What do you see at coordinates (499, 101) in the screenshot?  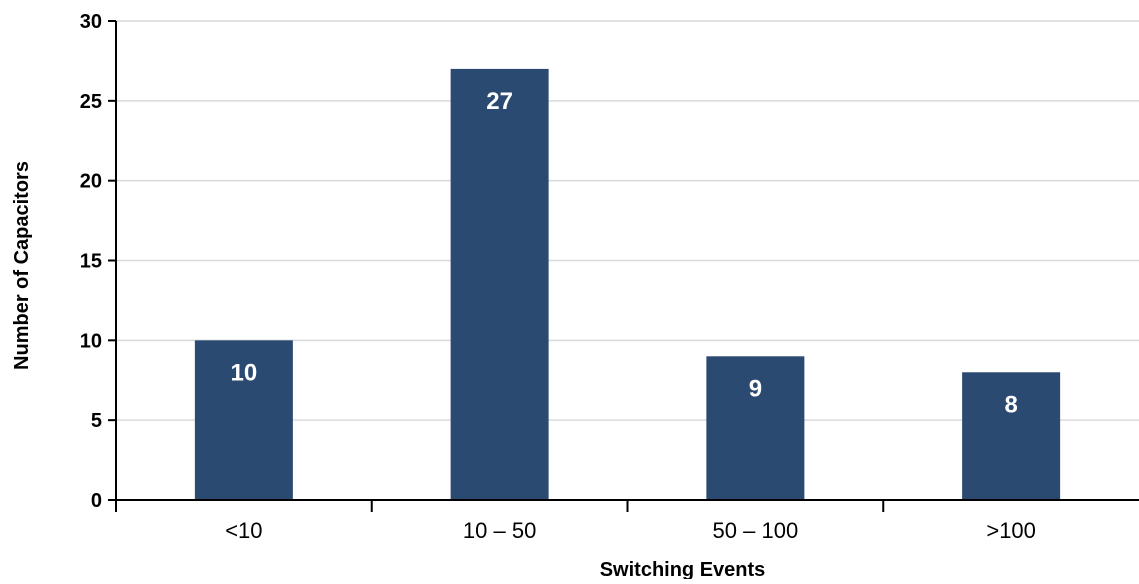 I see `bar-data-label: 27` at bounding box center [499, 101].